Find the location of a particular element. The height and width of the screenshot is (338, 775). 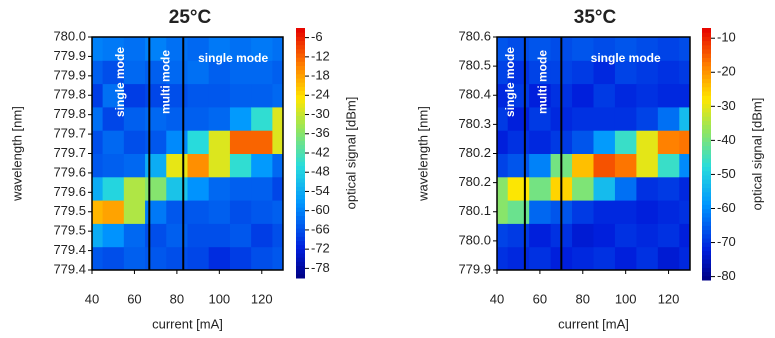

y-tick-label: 780.4 is located at coordinates (474, 94).